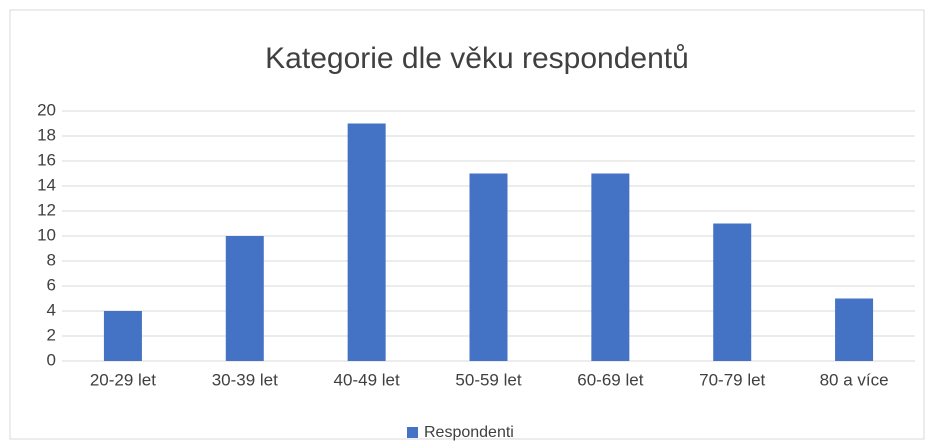 Image resolution: width=935 pixels, height=448 pixels. I want to click on x-tick-label: 50-59 let, so click(488, 379).